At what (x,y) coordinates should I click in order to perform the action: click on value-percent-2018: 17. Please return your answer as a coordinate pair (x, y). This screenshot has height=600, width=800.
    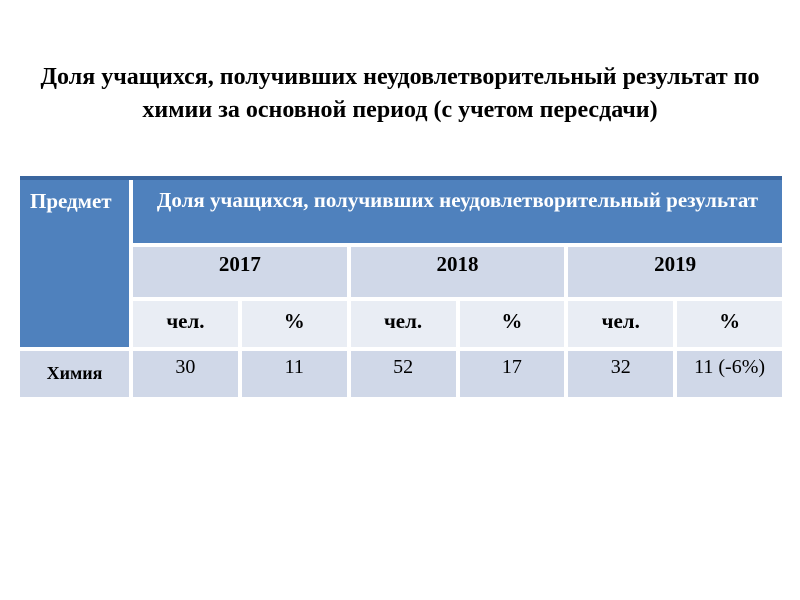
    Looking at the image, I should click on (512, 374).